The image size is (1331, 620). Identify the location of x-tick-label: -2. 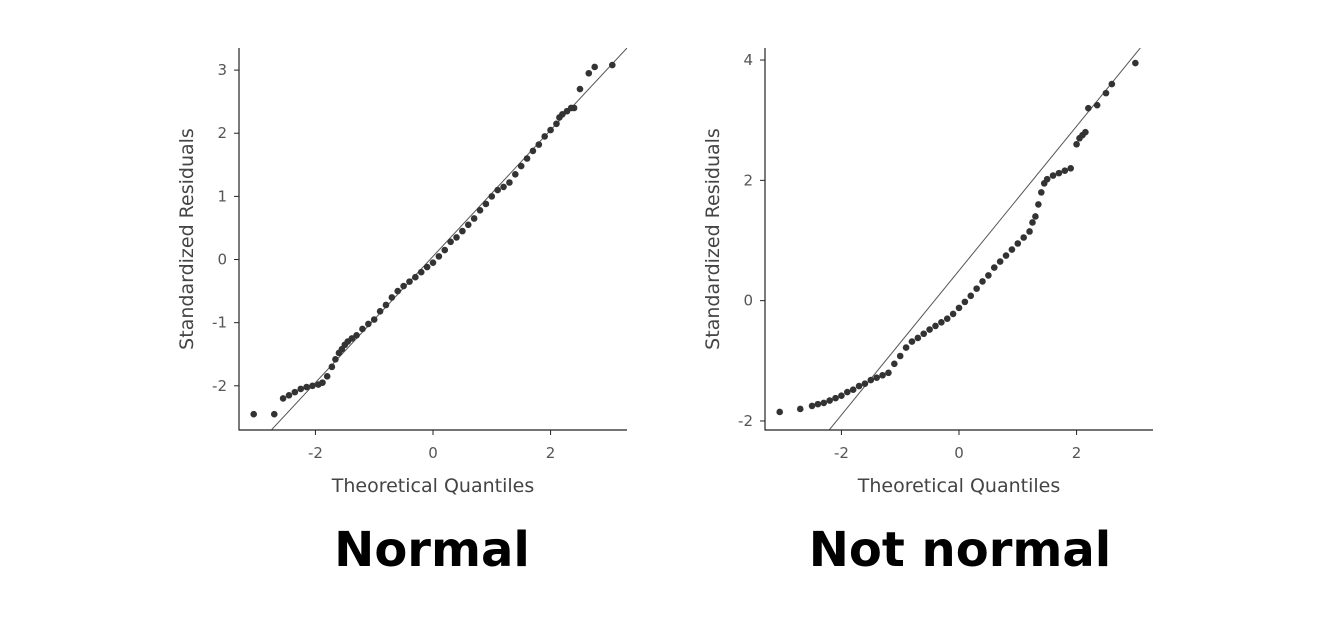
(841, 453).